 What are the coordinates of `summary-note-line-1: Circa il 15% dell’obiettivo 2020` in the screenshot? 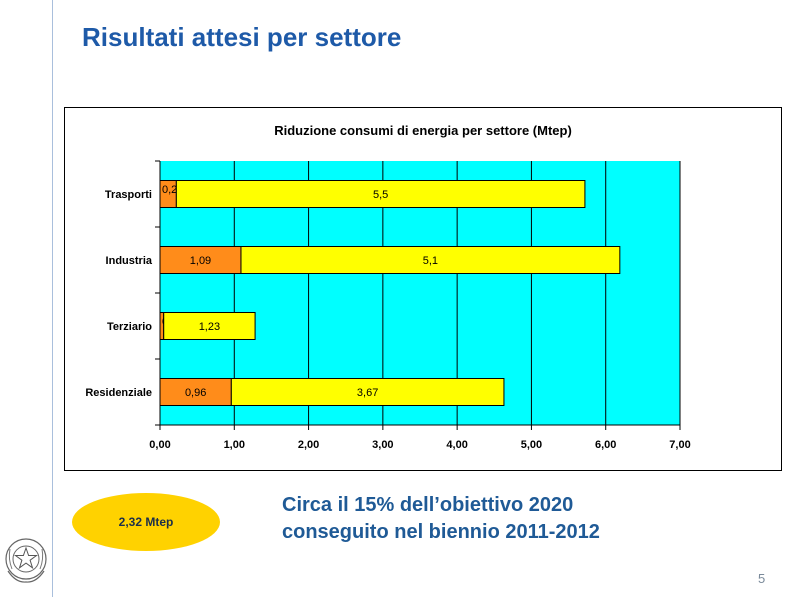 It's located at (428, 505).